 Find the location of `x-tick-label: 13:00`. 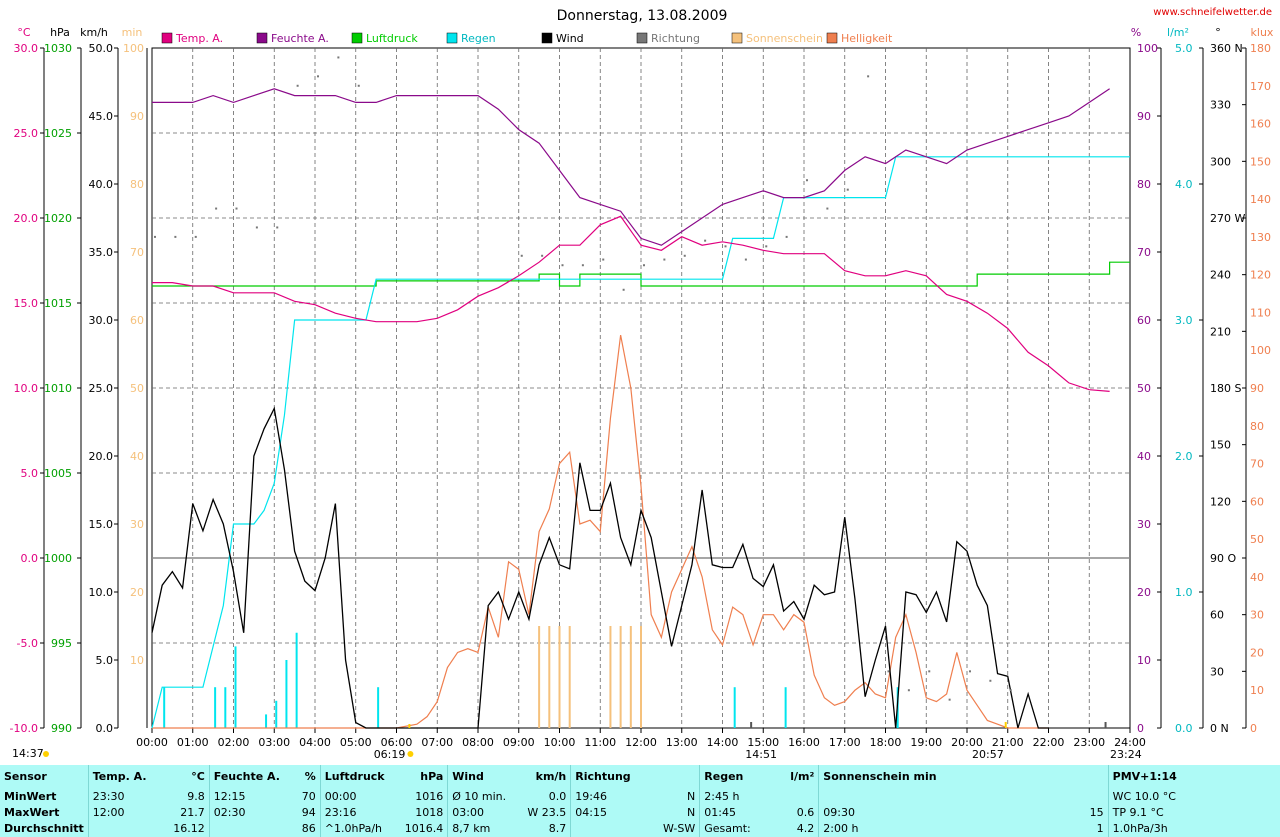

x-tick-label: 13:00 is located at coordinates (682, 742).